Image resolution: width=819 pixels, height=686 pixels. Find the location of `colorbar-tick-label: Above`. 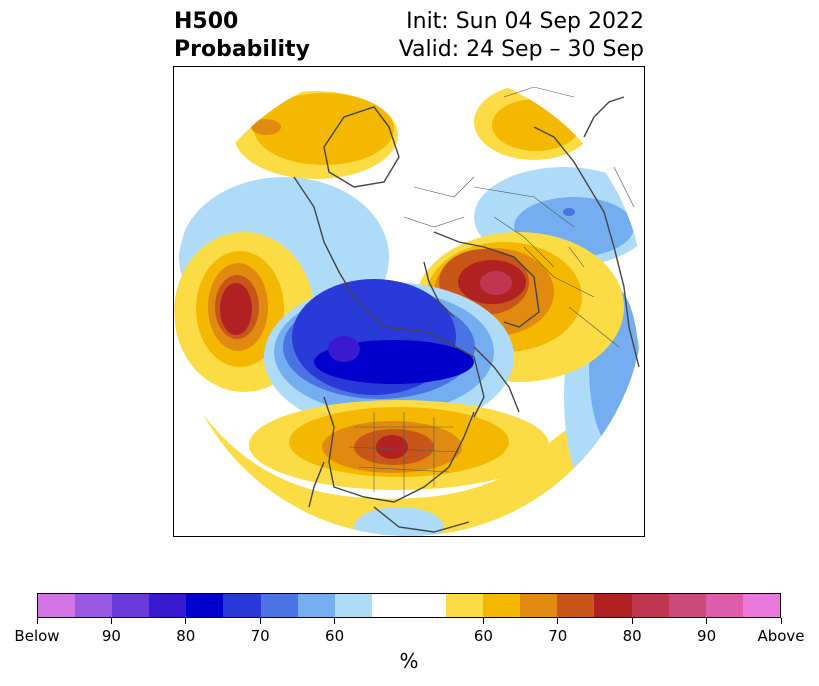

colorbar-tick-label: Above is located at coordinates (781, 636).